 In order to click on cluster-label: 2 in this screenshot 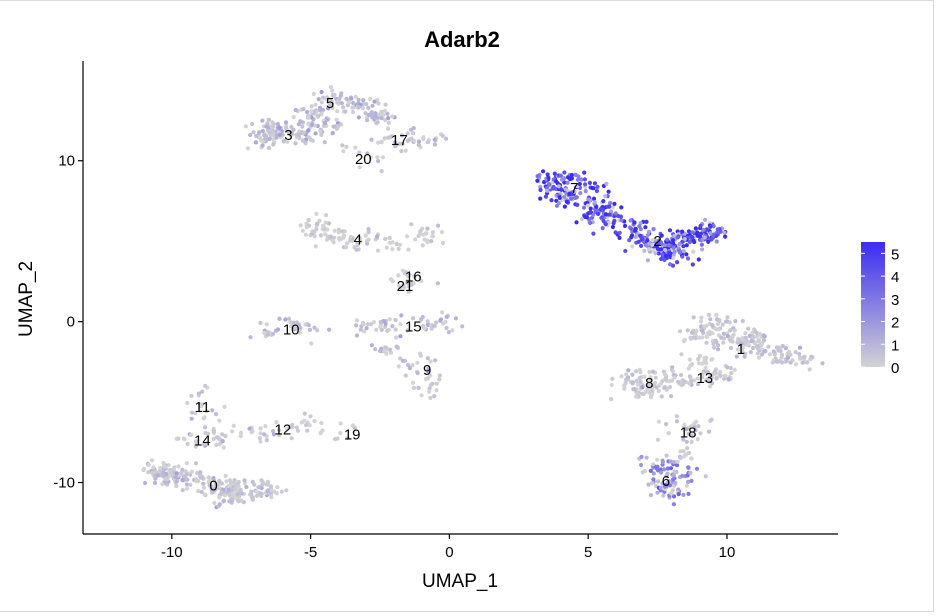, I will do `click(657, 241)`.